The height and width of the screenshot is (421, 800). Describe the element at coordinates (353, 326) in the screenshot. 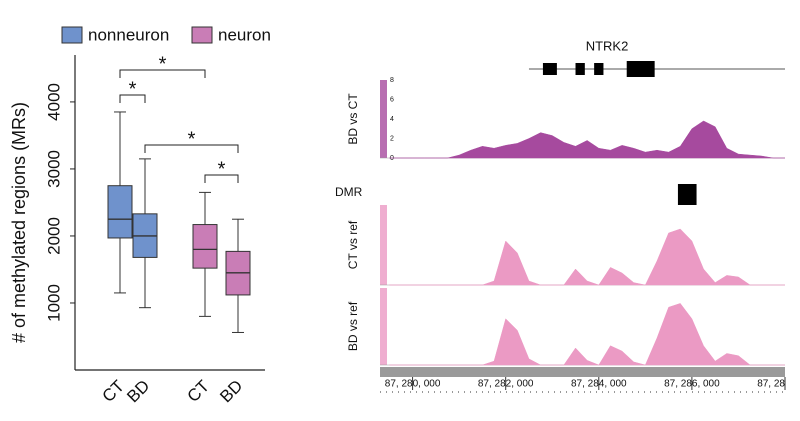

I see `track-label: BD vs ref` at that location.